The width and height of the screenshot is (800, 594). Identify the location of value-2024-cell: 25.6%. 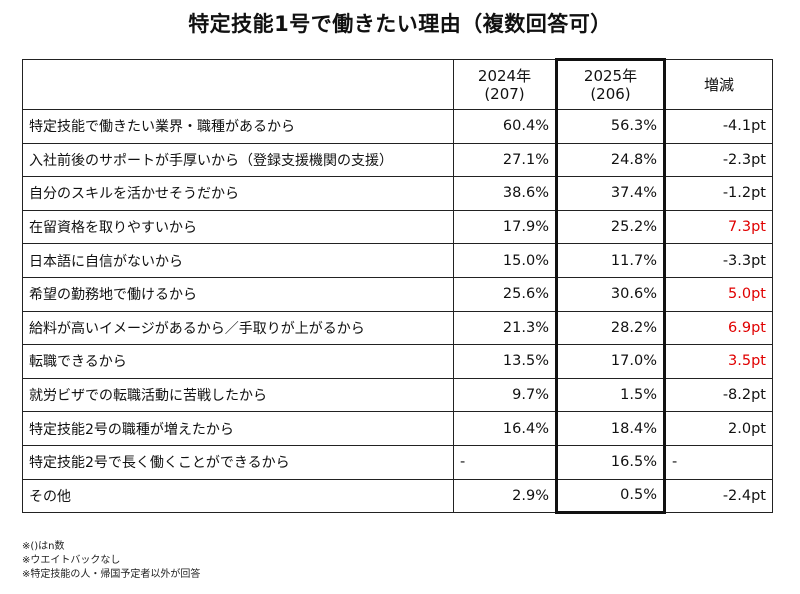
(505, 294).